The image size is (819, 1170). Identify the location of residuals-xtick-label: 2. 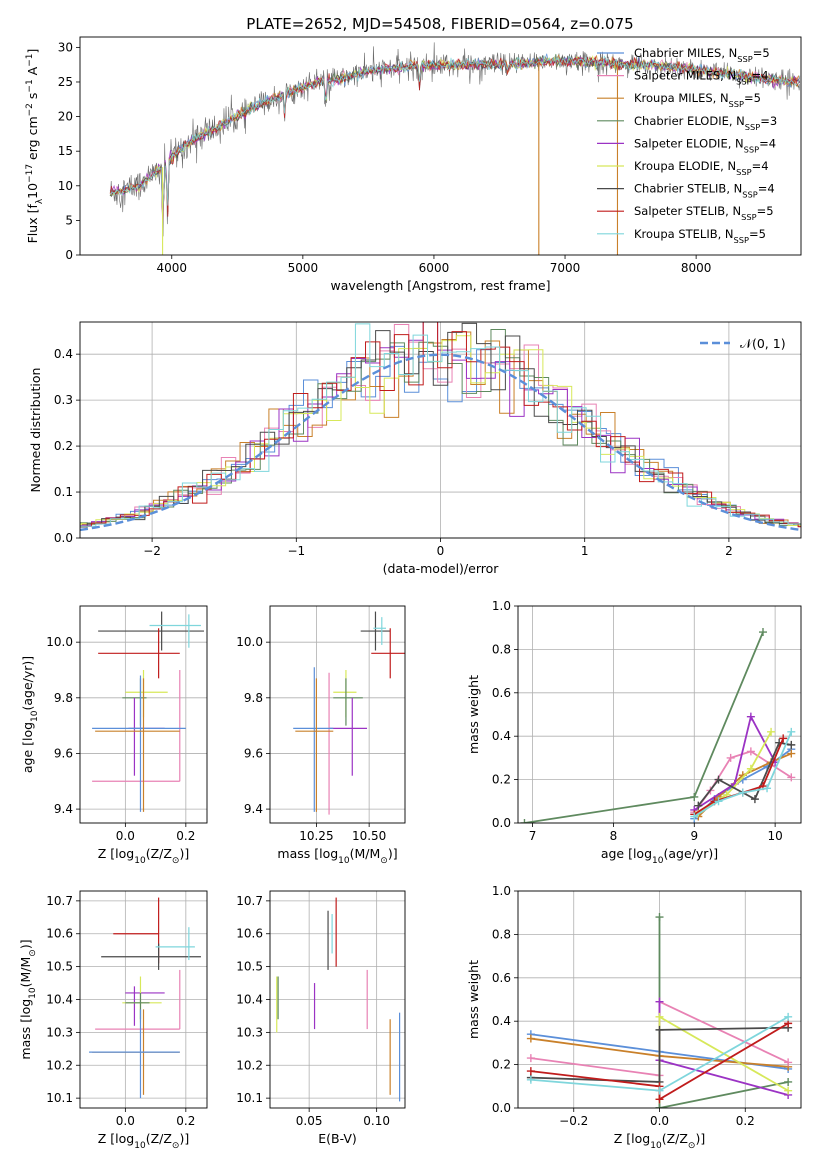
(729, 551).